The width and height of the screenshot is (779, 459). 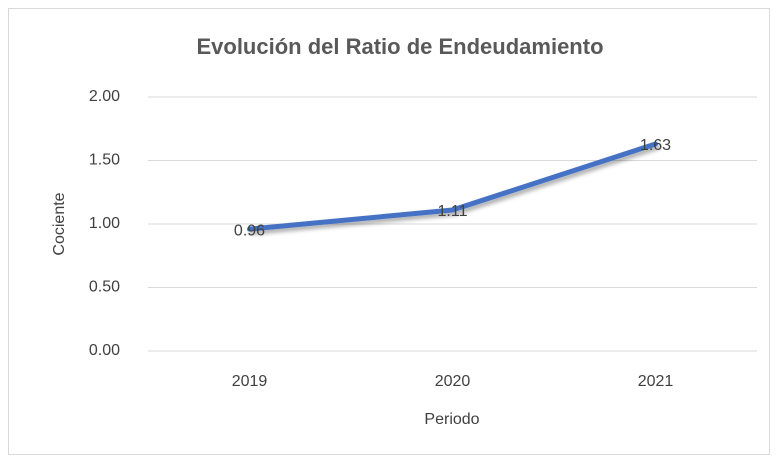 What do you see at coordinates (451, 419) in the screenshot?
I see `x-axis-label: Periodo` at bounding box center [451, 419].